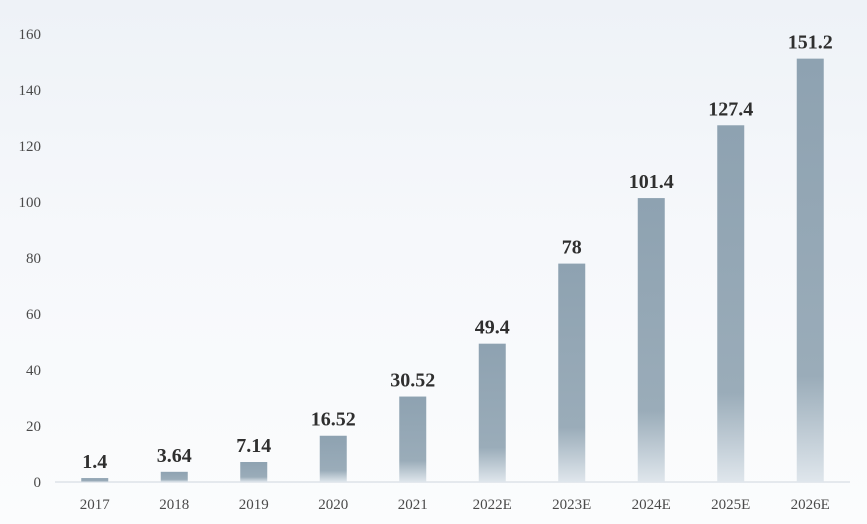 The width and height of the screenshot is (867, 524). Describe the element at coordinates (731, 303) in the screenshot. I see `bar-2025E` at that location.